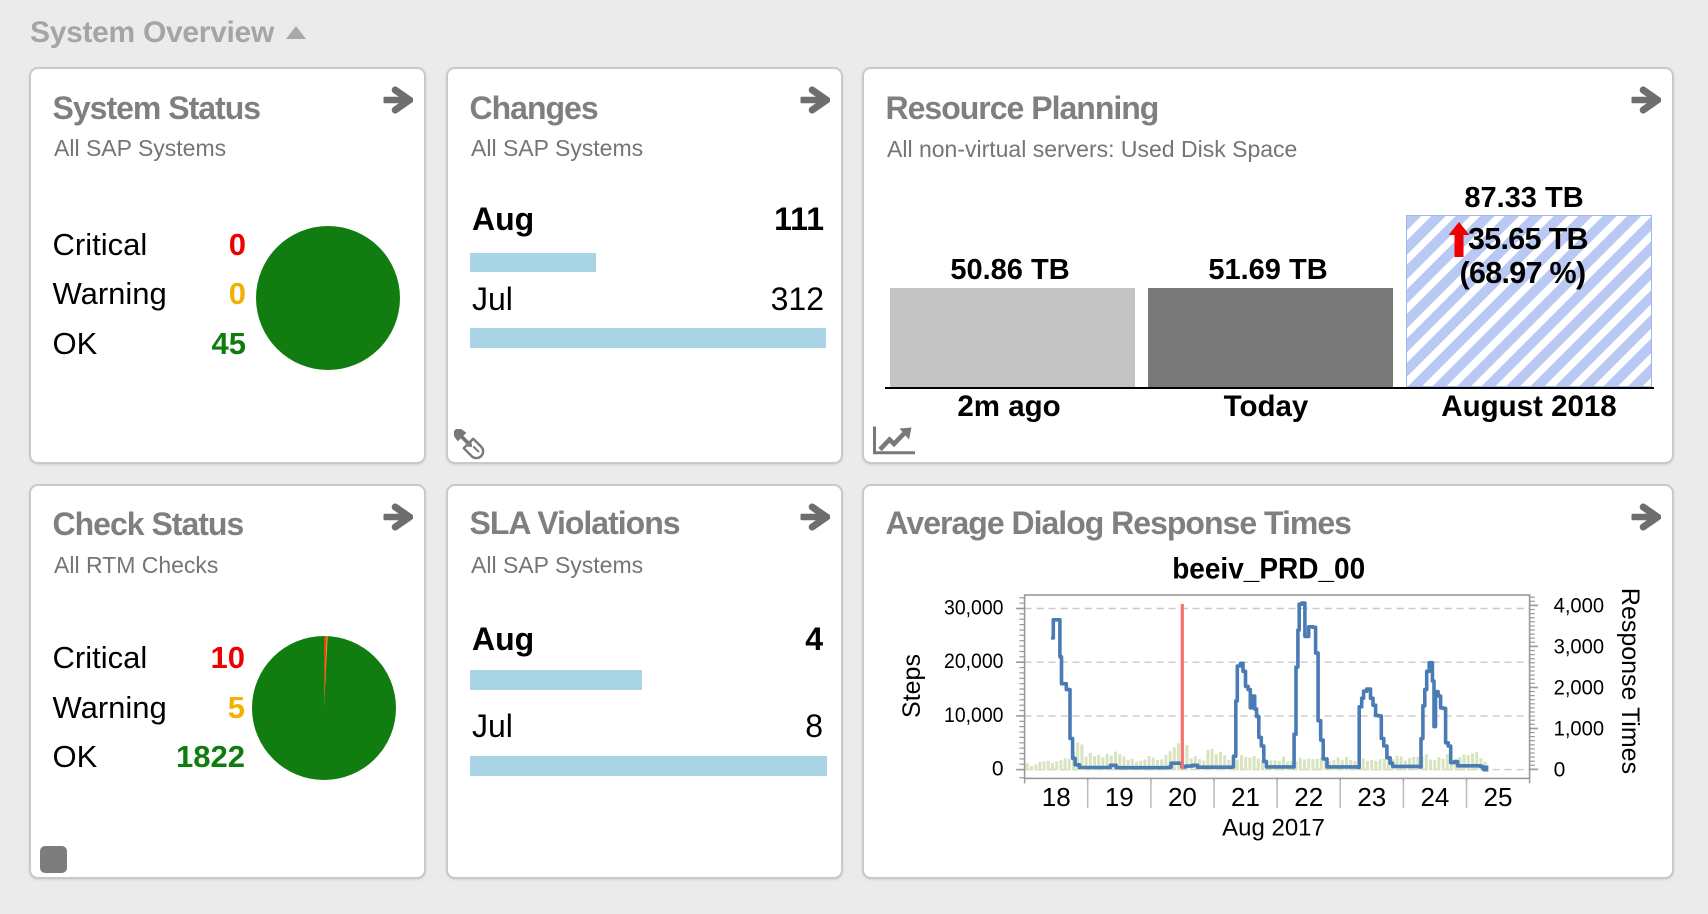 The height and width of the screenshot is (914, 1708). What do you see at coordinates (1371, 797) in the screenshot?
I see `svg-text: 23` at bounding box center [1371, 797].